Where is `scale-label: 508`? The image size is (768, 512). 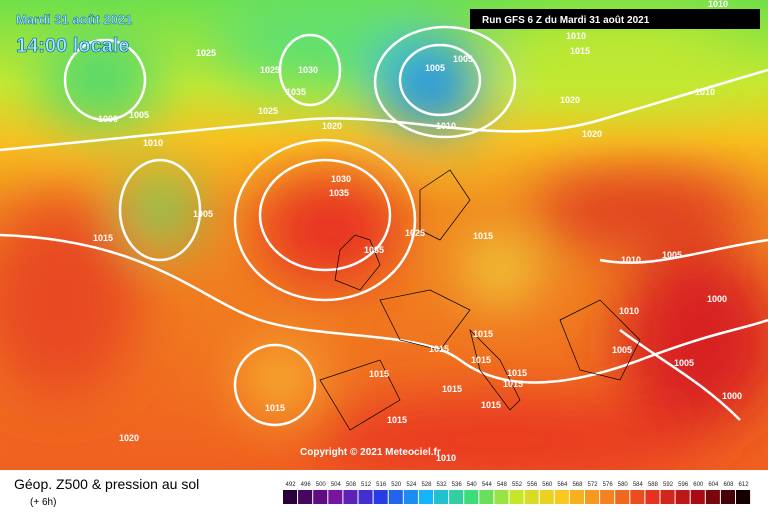
scale-label: 508 is located at coordinates (351, 485).